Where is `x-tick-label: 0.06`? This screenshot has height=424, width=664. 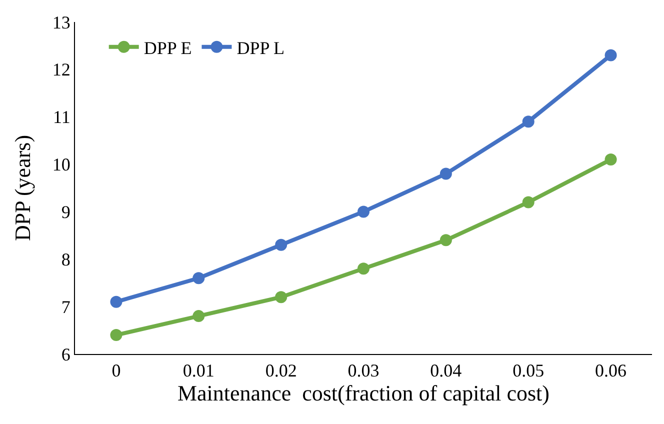
x-tick-label: 0.06 is located at coordinates (611, 370).